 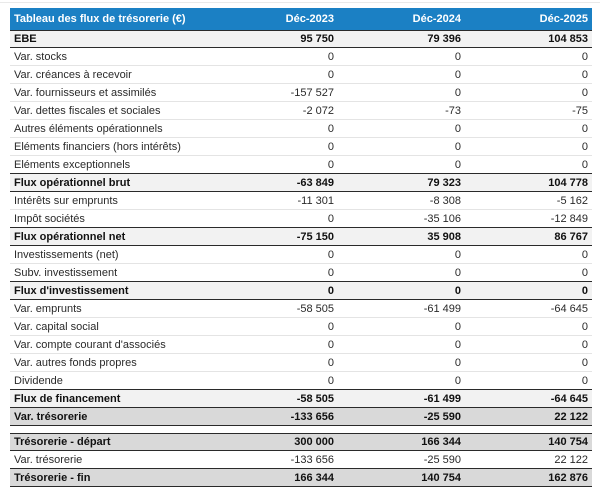 What do you see at coordinates (301, 129) in the screenshot?
I see `table-row: Autres éléments opérationnels 0 0 0` at bounding box center [301, 129].